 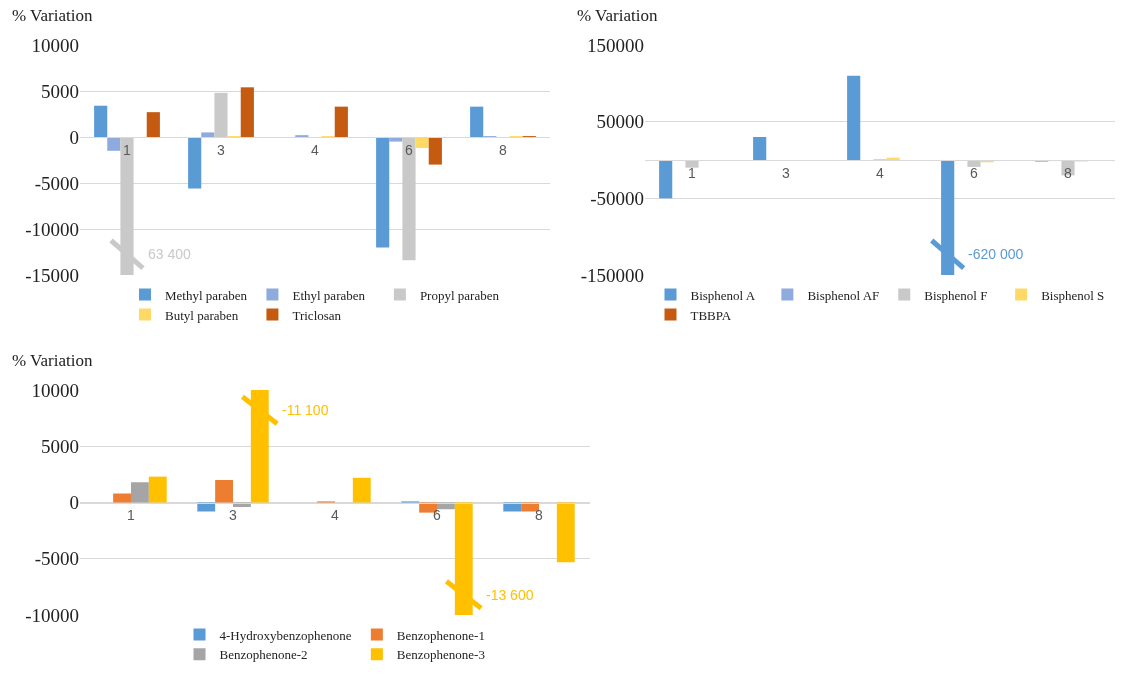 What do you see at coordinates (1073, 295) in the screenshot?
I see `legend-label: Bisphenol S` at bounding box center [1073, 295].